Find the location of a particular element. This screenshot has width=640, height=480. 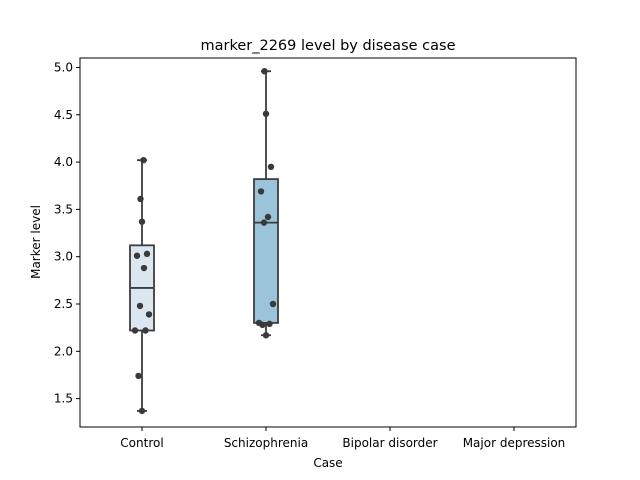

x-axis-label: Case is located at coordinates (327, 463).